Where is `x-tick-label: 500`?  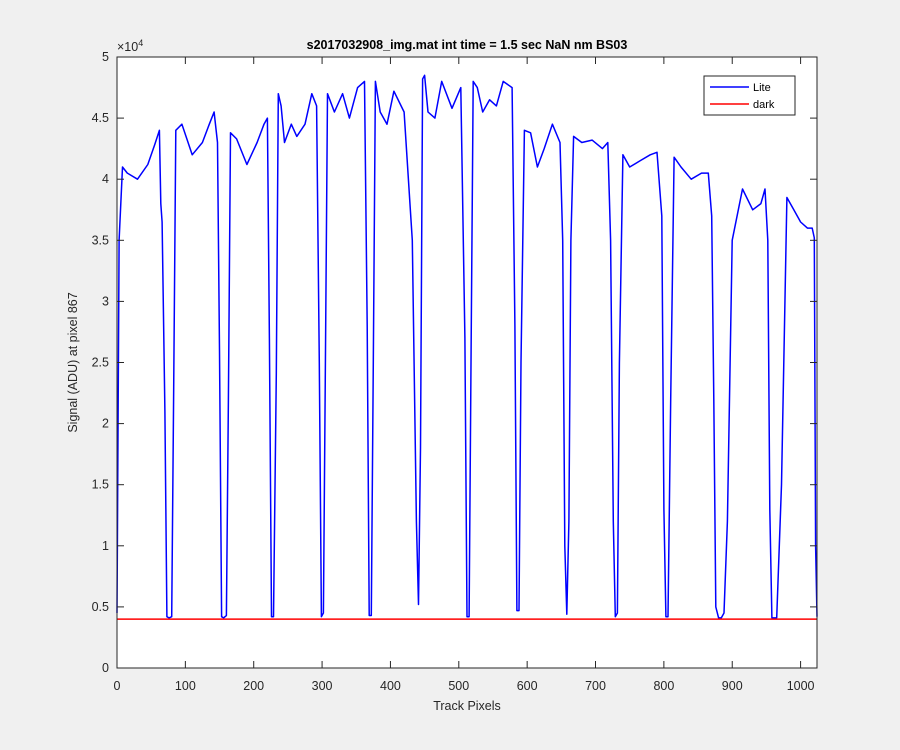
x-tick-label: 500 is located at coordinates (458, 686).